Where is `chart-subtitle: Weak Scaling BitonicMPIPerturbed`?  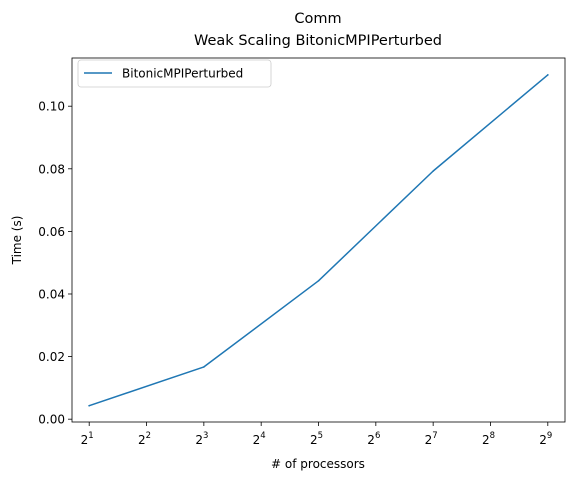 chart-subtitle: Weak Scaling BitonicMPIPerturbed is located at coordinates (318, 41).